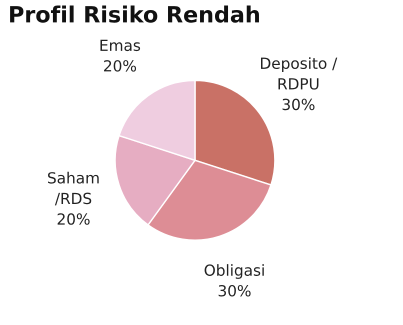  I want to click on slice-label: Emas, so click(120, 46).